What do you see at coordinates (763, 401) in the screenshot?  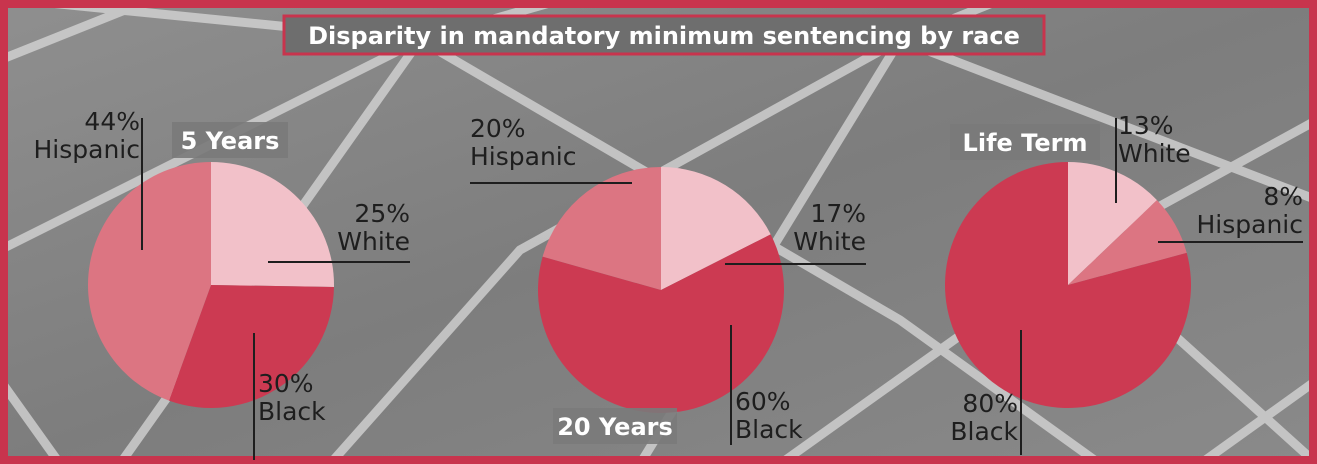 I see `value-label: 60%` at bounding box center [763, 401].